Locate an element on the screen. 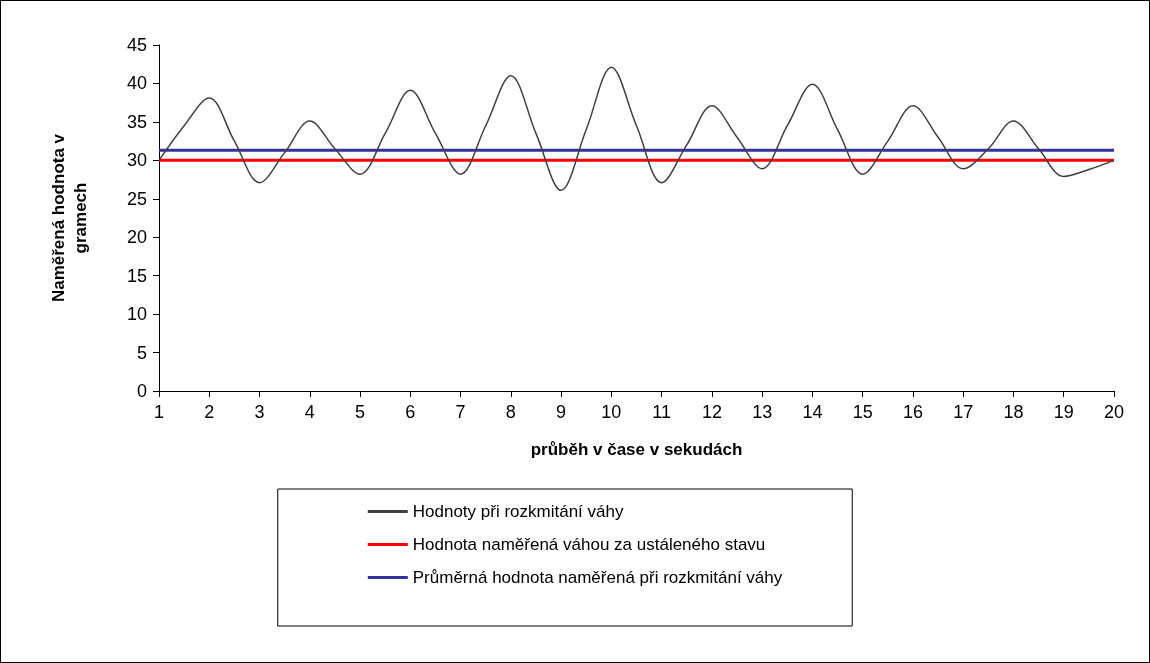  y-tick-label: 40 is located at coordinates (136, 83).